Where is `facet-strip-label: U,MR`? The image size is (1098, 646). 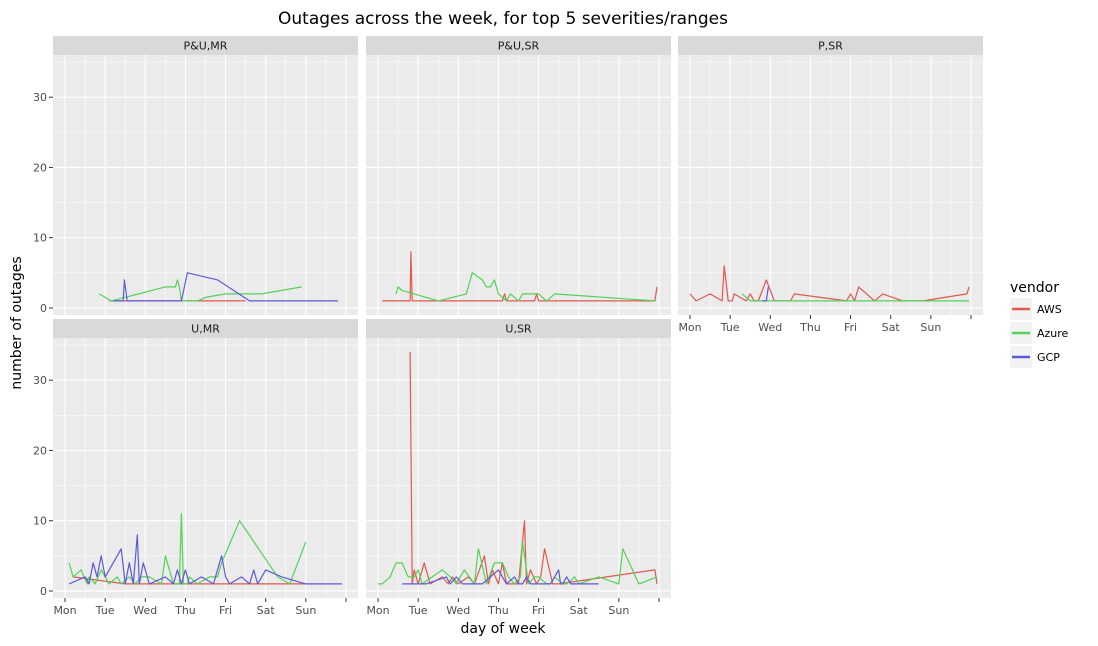
facet-strip-label: U,MR is located at coordinates (205, 329).